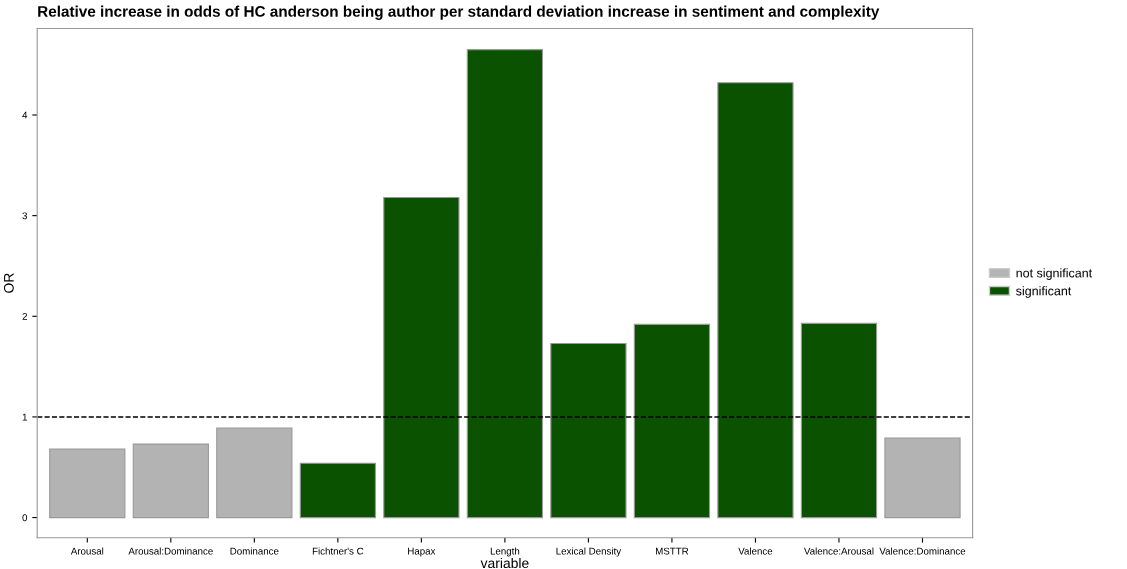 The height and width of the screenshot is (569, 1127). Describe the element at coordinates (87, 551) in the screenshot. I see `x-tick-label: Arousal` at that location.